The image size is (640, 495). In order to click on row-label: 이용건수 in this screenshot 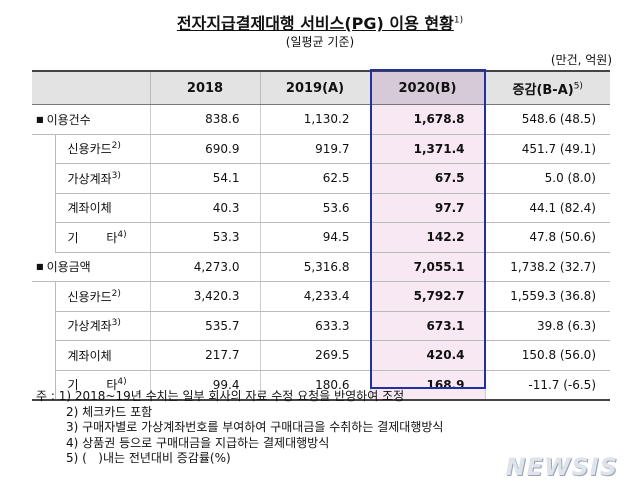, I will do `click(91, 119)`.